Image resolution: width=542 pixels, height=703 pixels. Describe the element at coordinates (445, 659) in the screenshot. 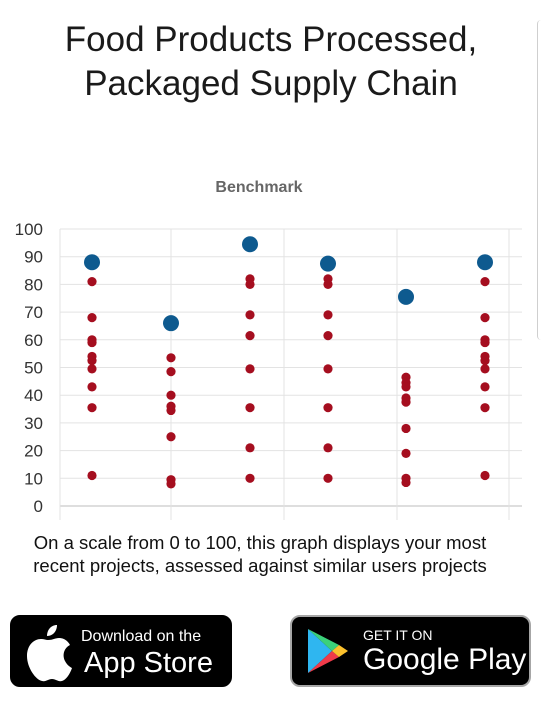

I see `google-play-big-text: Google Play` at that location.